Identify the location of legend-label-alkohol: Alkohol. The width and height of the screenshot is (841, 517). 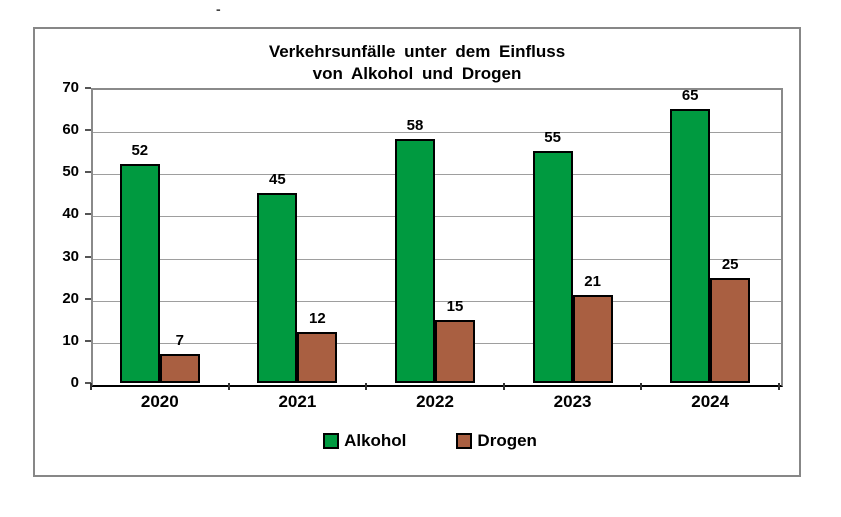
(375, 440).